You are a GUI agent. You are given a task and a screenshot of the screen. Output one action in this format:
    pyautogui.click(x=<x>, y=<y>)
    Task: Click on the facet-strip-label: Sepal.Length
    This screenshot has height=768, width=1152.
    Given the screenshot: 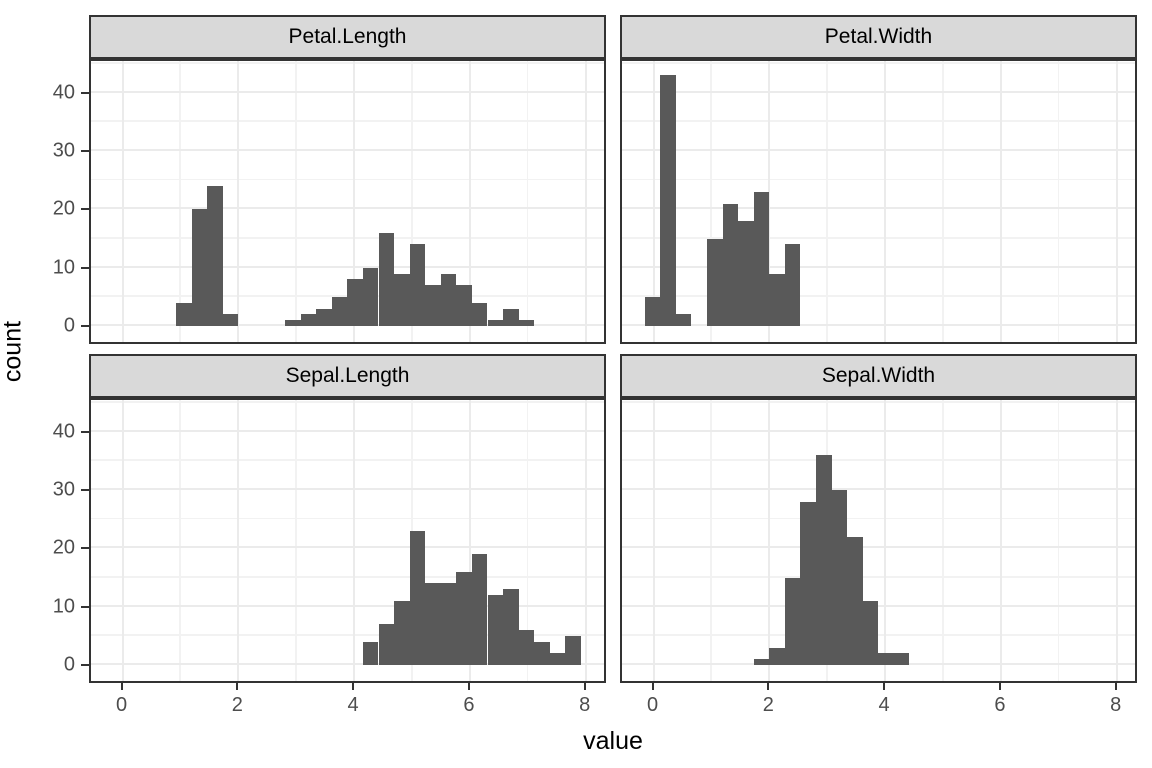 What is the action you would take?
    pyautogui.click(x=347, y=375)
    